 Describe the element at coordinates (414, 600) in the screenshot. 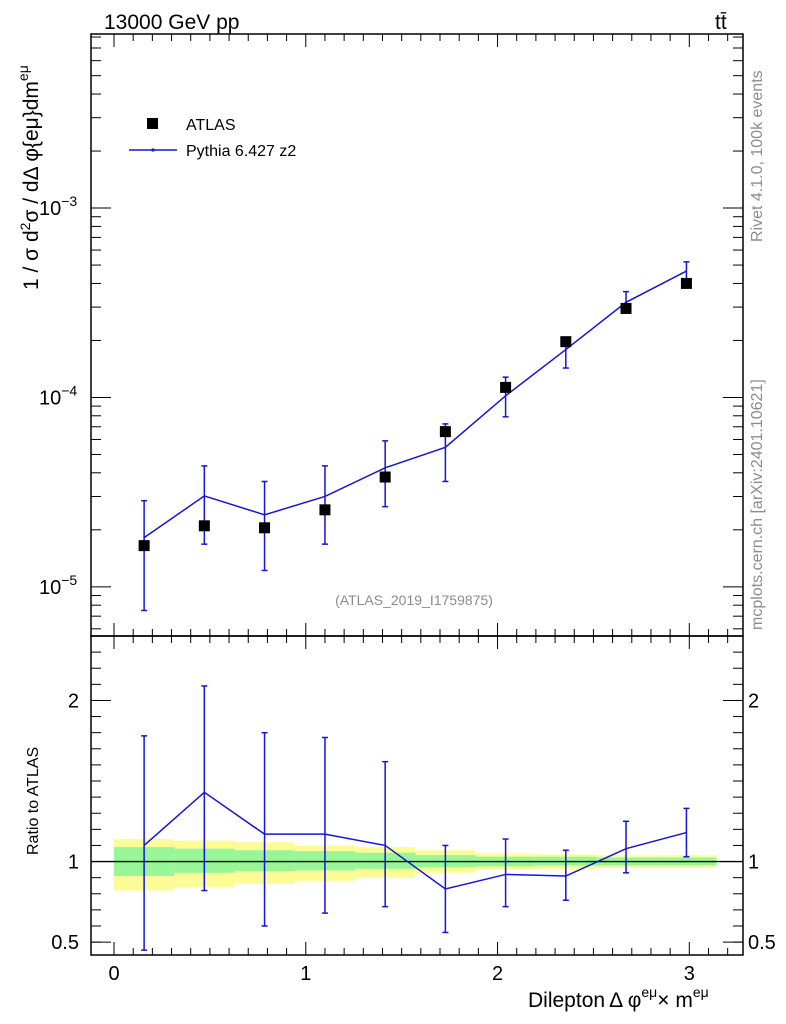

I see `analysis-tag: (ATLAS_2019_I1759875)` at that location.